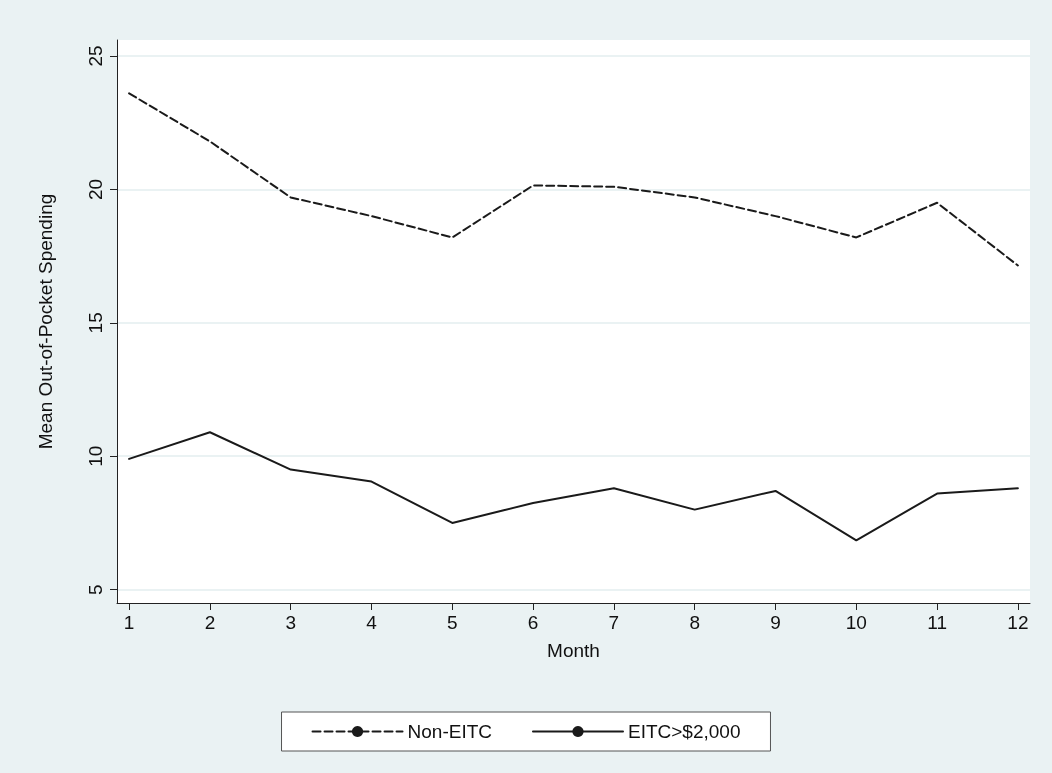 Image resolution: width=1052 pixels, height=773 pixels. What do you see at coordinates (372, 622) in the screenshot?
I see `x-tick-label: 4` at bounding box center [372, 622].